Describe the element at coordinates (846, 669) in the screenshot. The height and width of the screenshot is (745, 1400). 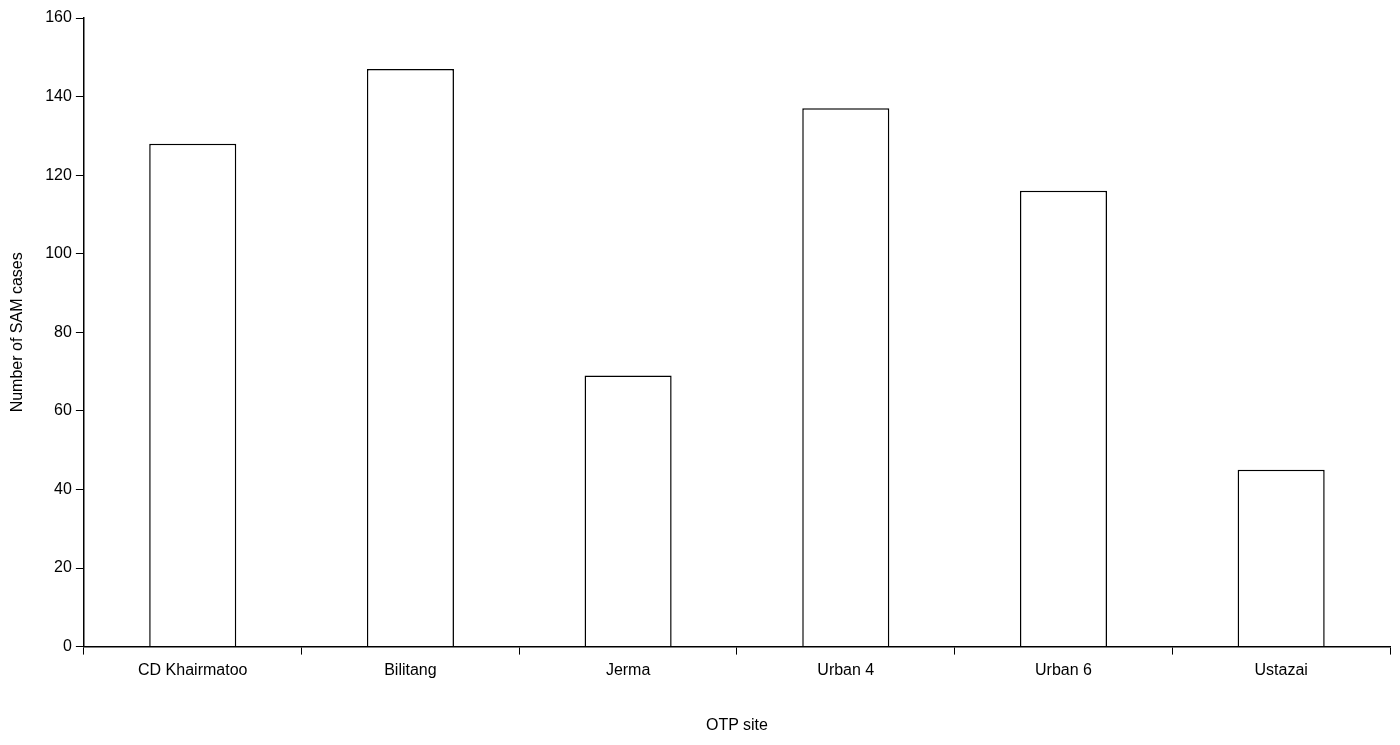
I see `x-tick-label: Urban 4` at that location.